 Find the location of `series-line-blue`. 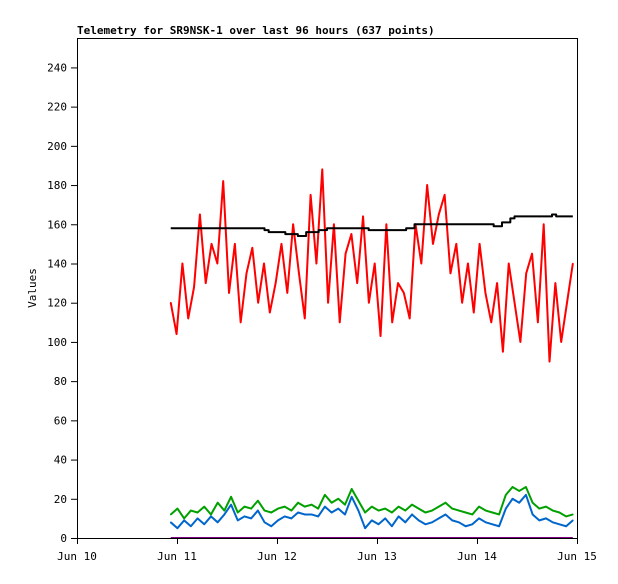

series-line-blue is located at coordinates (372, 511).